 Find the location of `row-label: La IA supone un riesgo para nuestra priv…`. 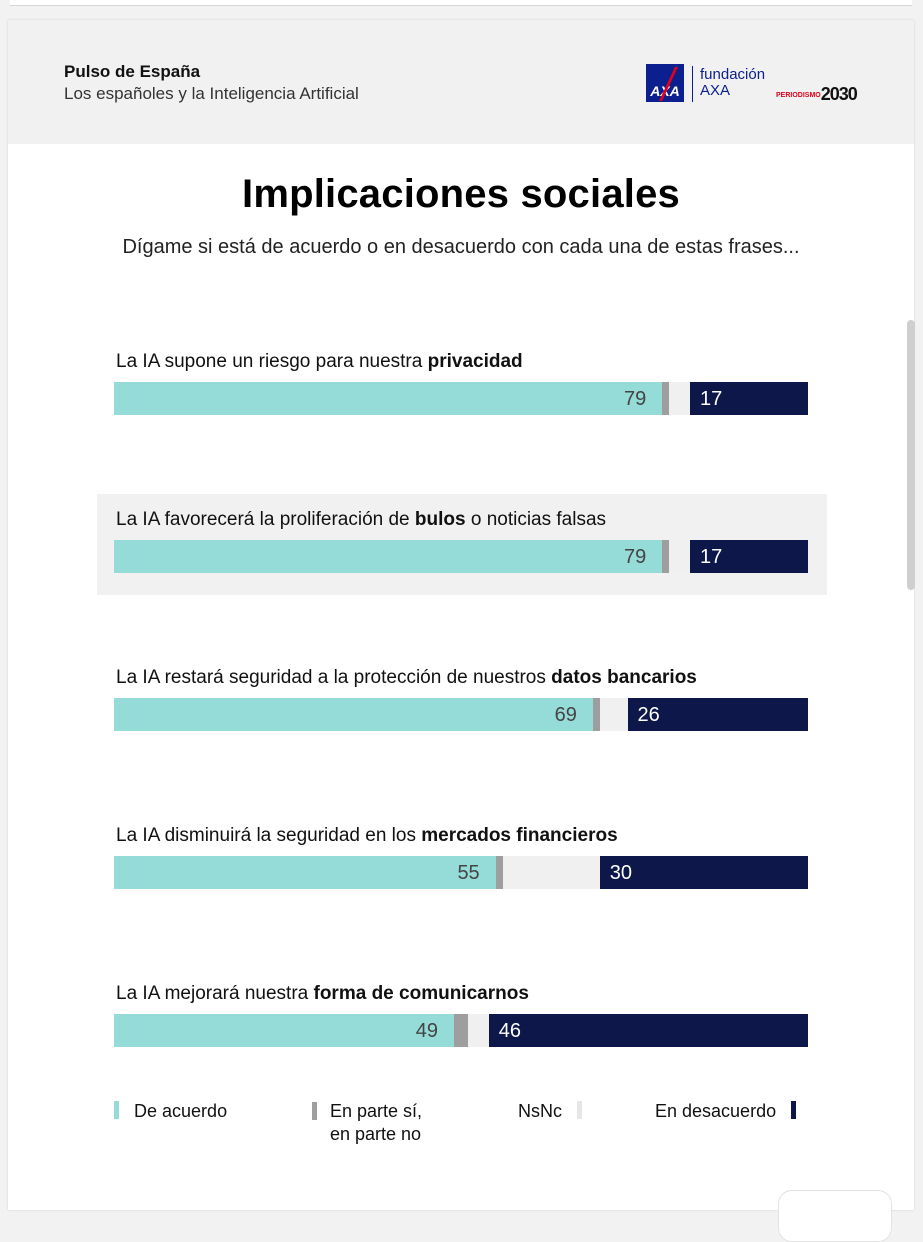

row-label: La IA supone un riesgo para nuestra priv… is located at coordinates (319, 362).